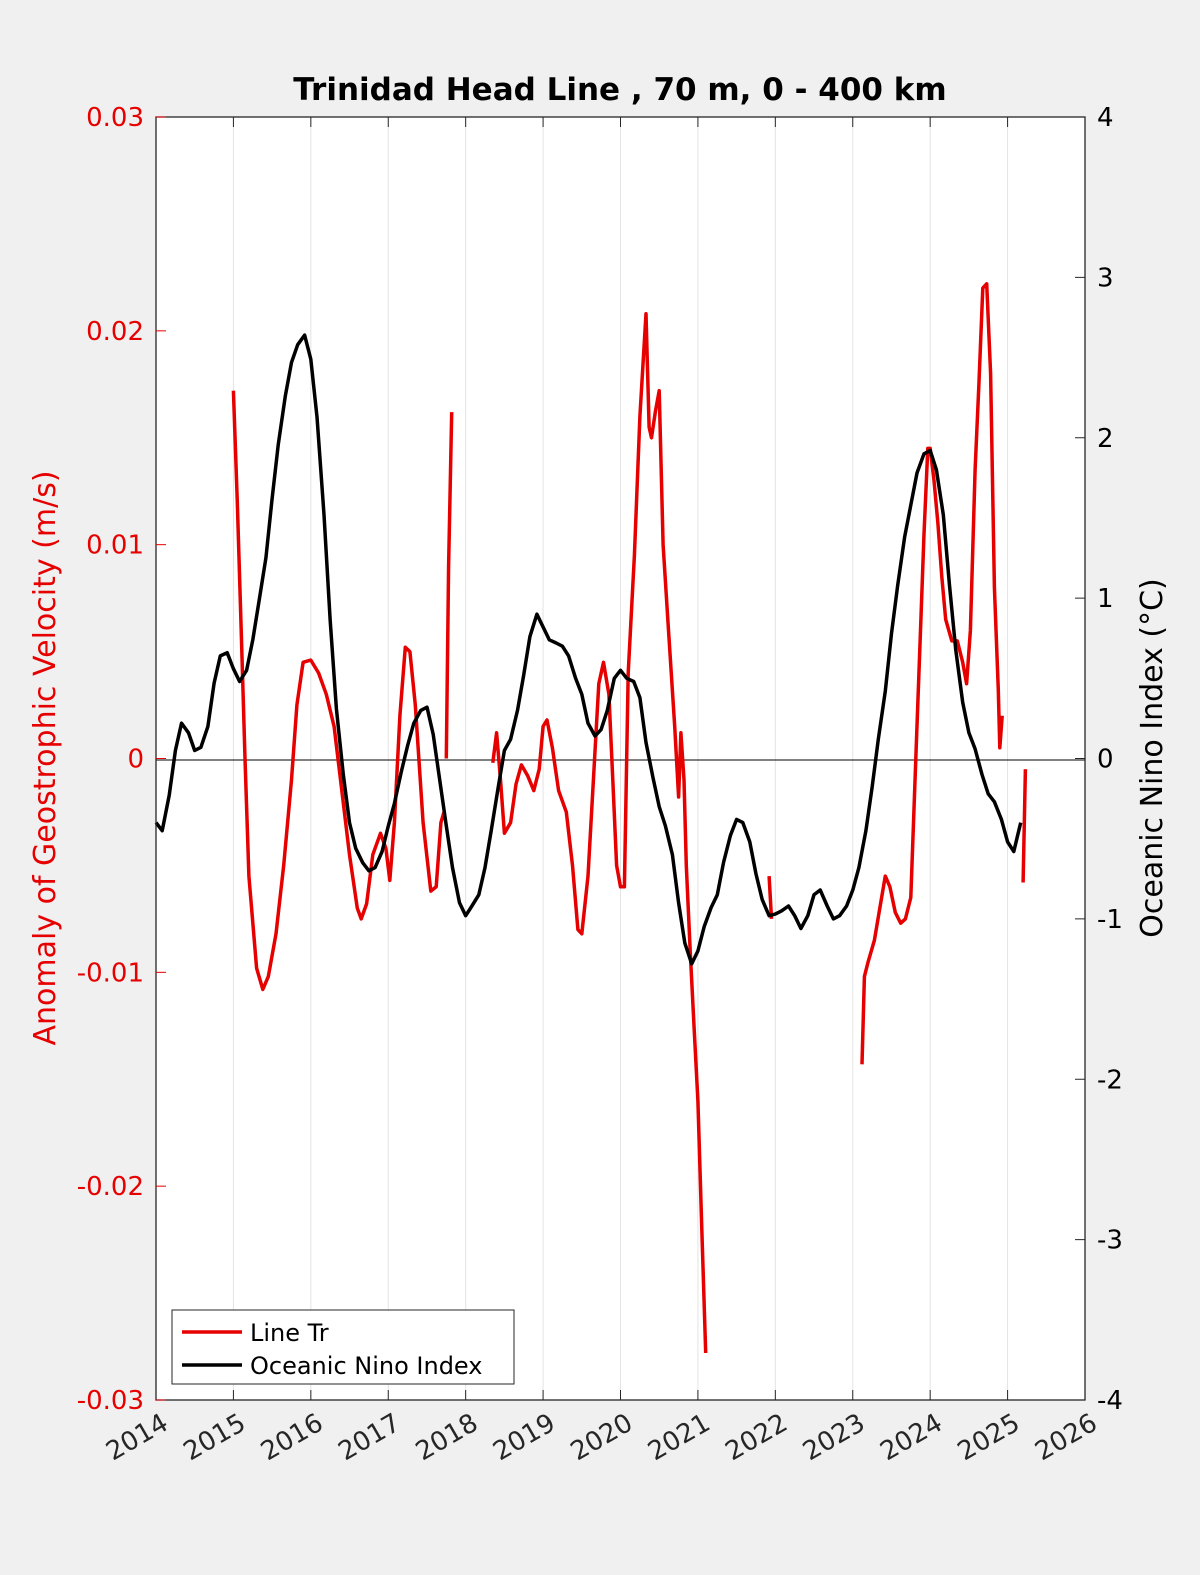 The width and height of the screenshot is (1200, 1575). Describe the element at coordinates (1152, 758) in the screenshot. I see `y-axis-right-label: Oceanic Nino Index (°C)` at that location.